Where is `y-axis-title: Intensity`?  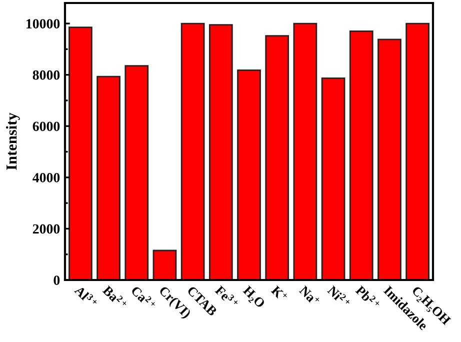 y-axis-title: Intensity is located at coordinates (13, 141).